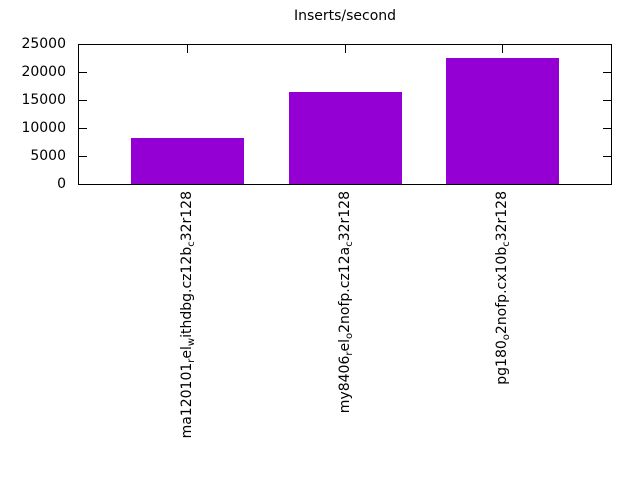  What do you see at coordinates (43, 100) in the screenshot?
I see `y-axis-tick-label: 15000` at bounding box center [43, 100].